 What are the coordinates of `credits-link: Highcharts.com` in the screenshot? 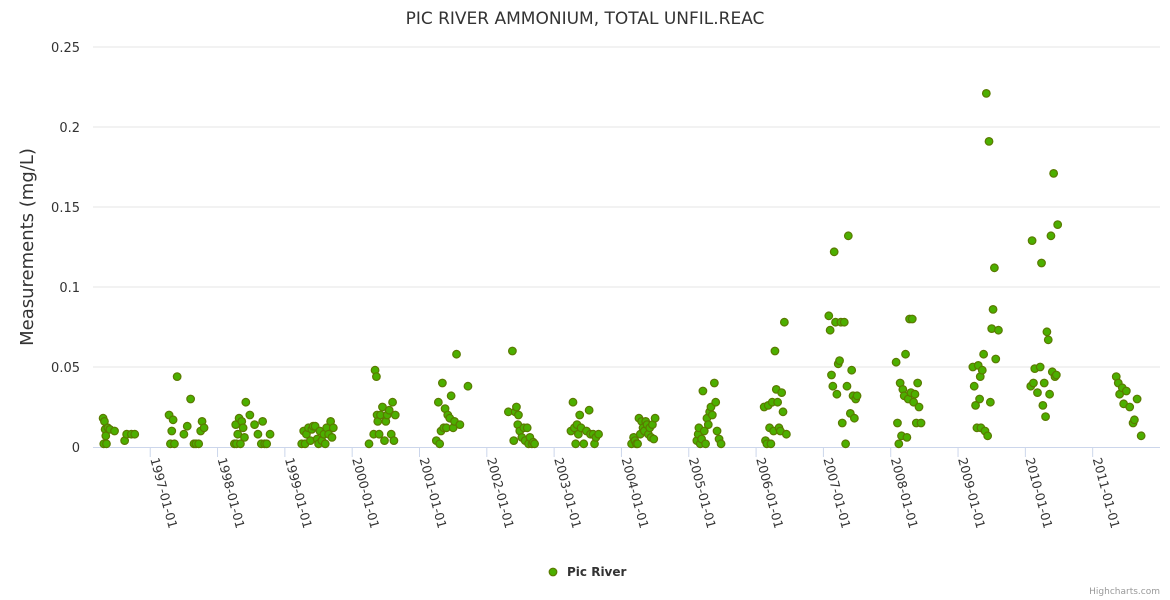 It's located at (1124, 592).